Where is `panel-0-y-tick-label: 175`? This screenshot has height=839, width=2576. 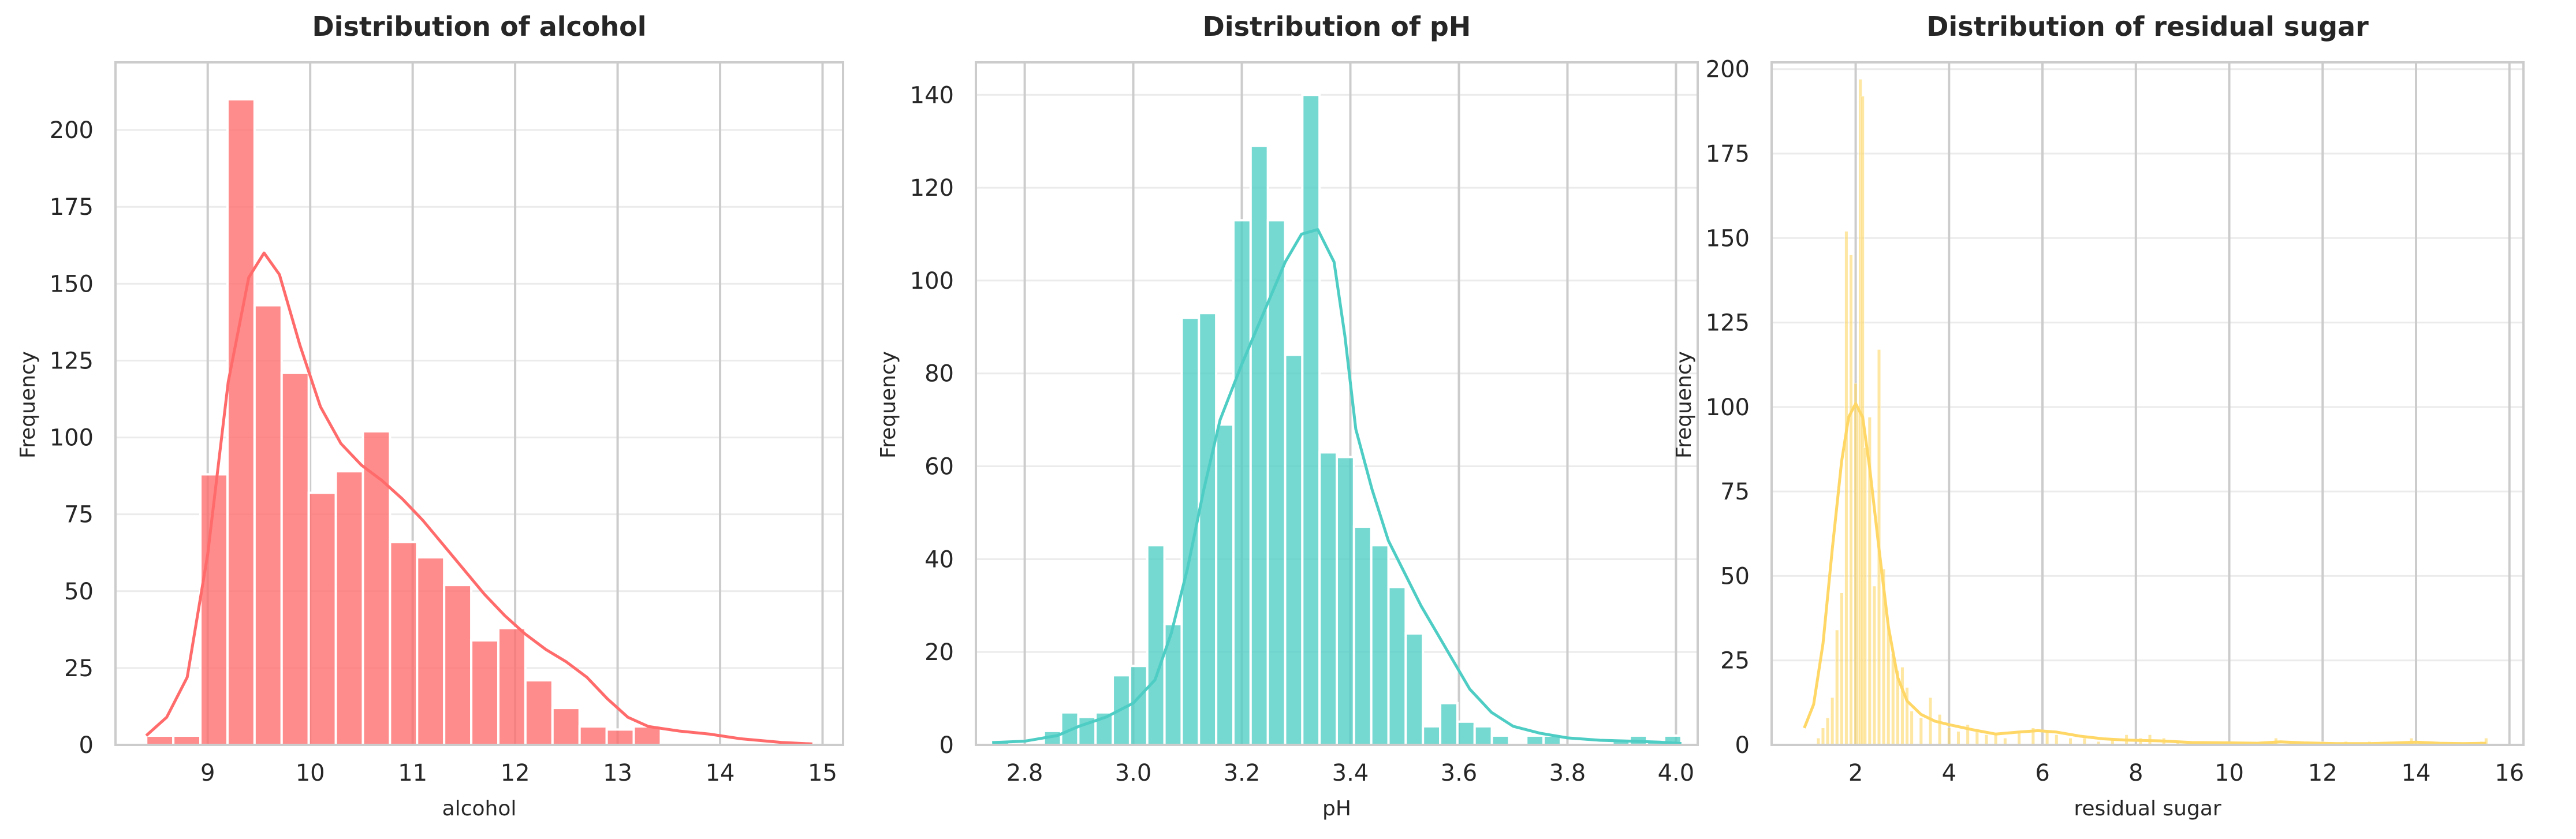
panel-0-y-tick-label: 175 is located at coordinates (72, 207).